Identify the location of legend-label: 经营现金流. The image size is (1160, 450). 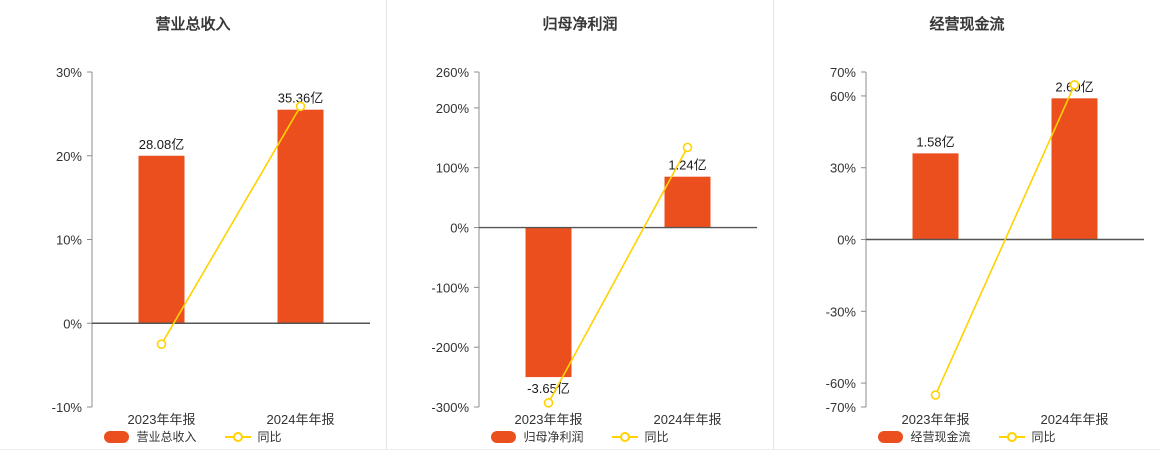
(940, 437).